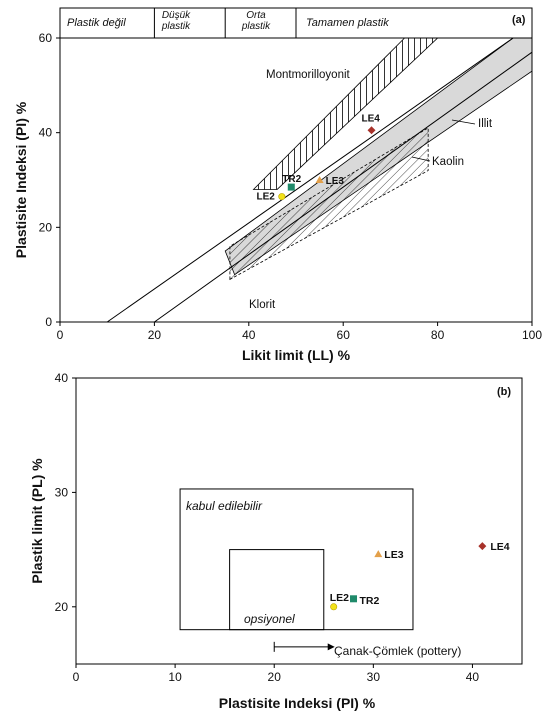 The height and width of the screenshot is (715, 542). I want to click on a-point-label-le4: LE4, so click(371, 118).